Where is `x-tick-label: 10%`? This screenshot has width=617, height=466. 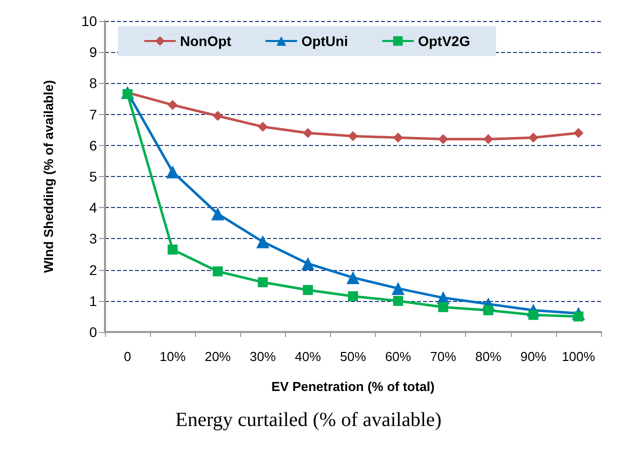
x-tick-label: 10% is located at coordinates (173, 356).